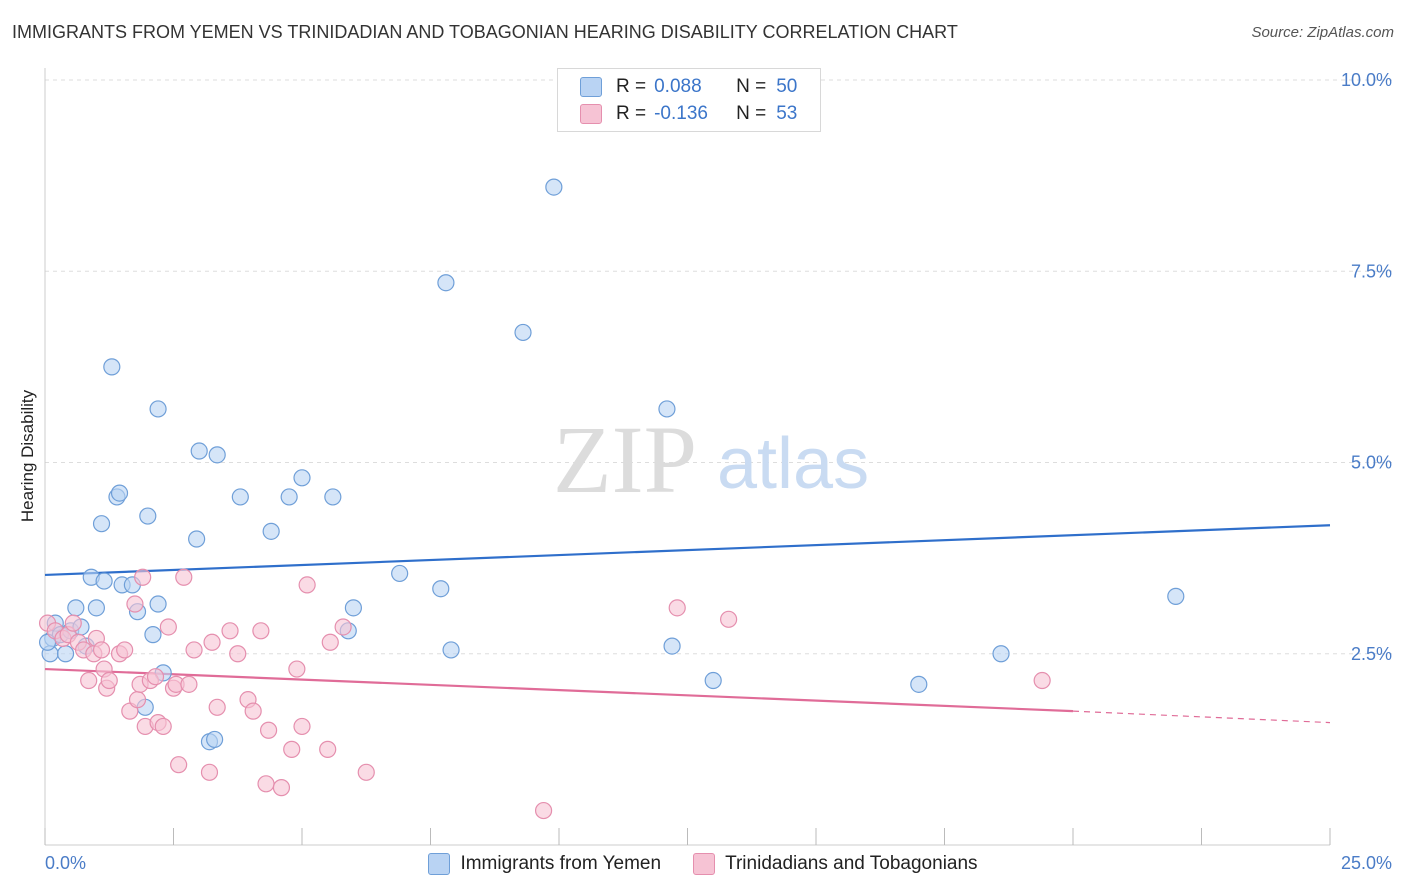 The height and width of the screenshot is (892, 1406). What do you see at coordinates (1366, 80) in the screenshot?
I see `y-tick-label: 10.0%` at bounding box center [1366, 80].